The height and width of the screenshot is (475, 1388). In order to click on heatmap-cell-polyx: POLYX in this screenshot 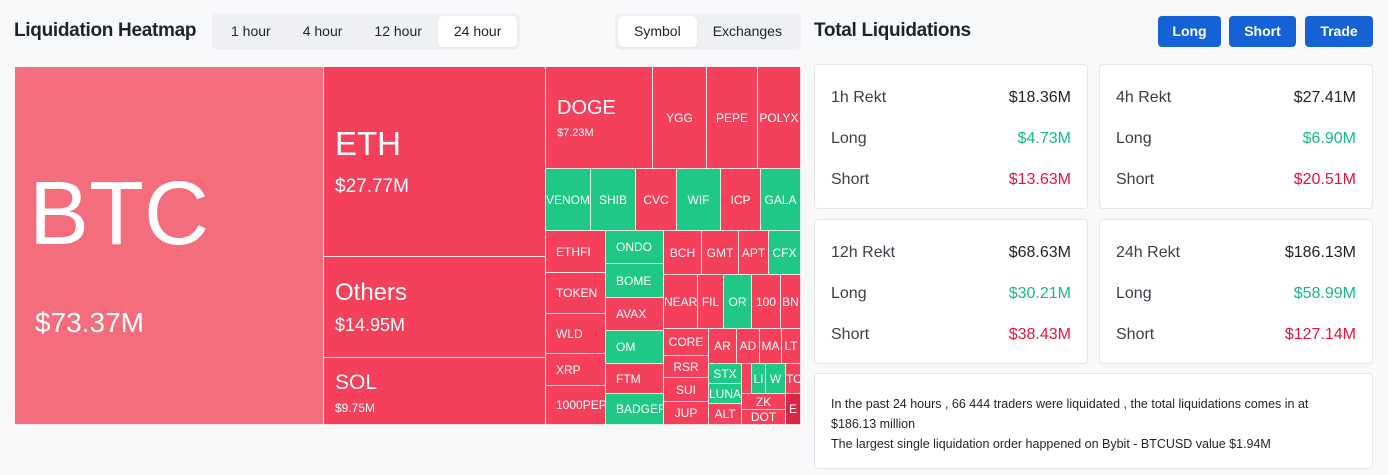, I will do `click(779, 118)`.